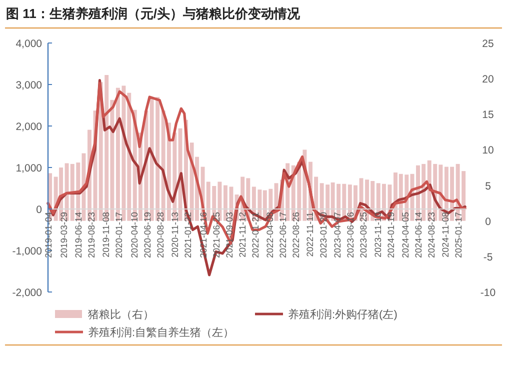 The width and height of the screenshot is (507, 378). What do you see at coordinates (64, 235) in the screenshot?
I see `x-tick-label: 2019-03-29` at bounding box center [64, 235].